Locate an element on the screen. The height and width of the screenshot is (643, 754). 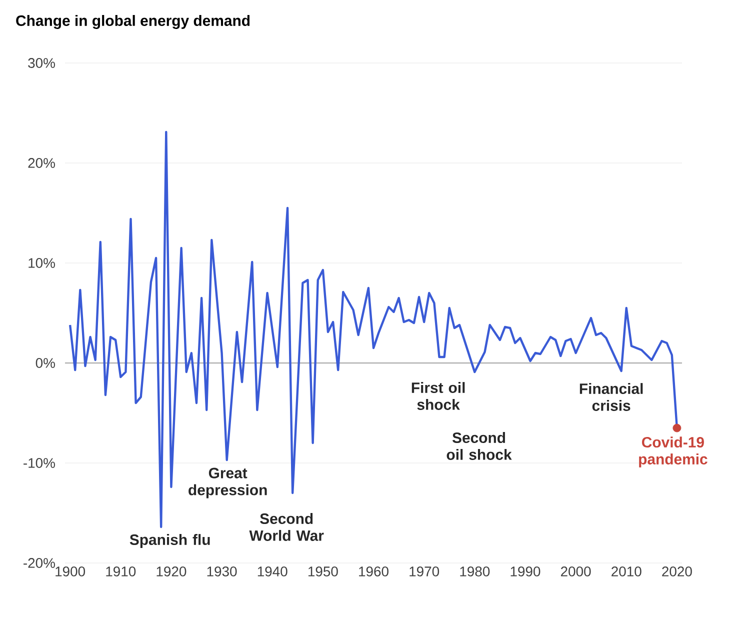
y-tick-label: -10% is located at coordinates (39, 463).